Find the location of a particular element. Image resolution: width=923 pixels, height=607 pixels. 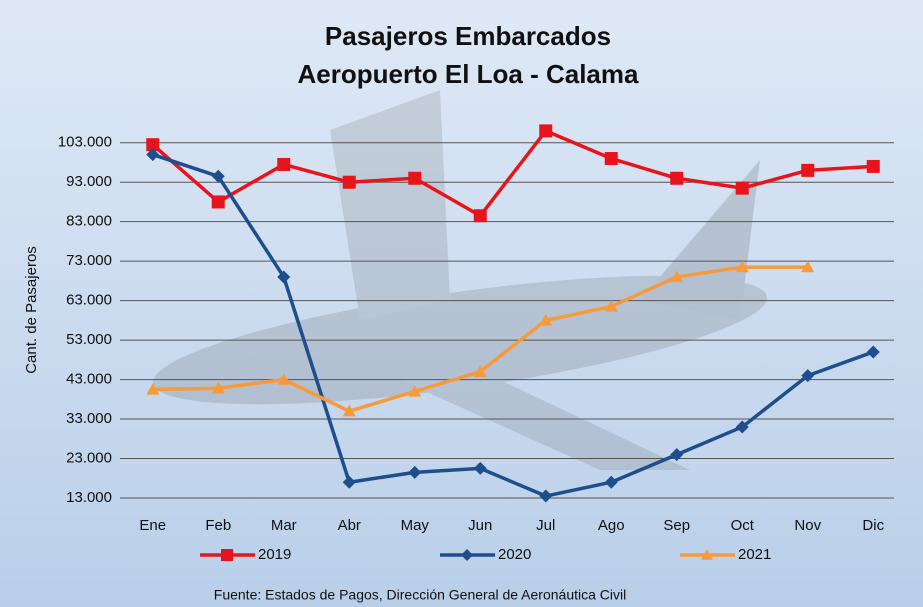

y-tick-label: 13.000 is located at coordinates (89, 497).